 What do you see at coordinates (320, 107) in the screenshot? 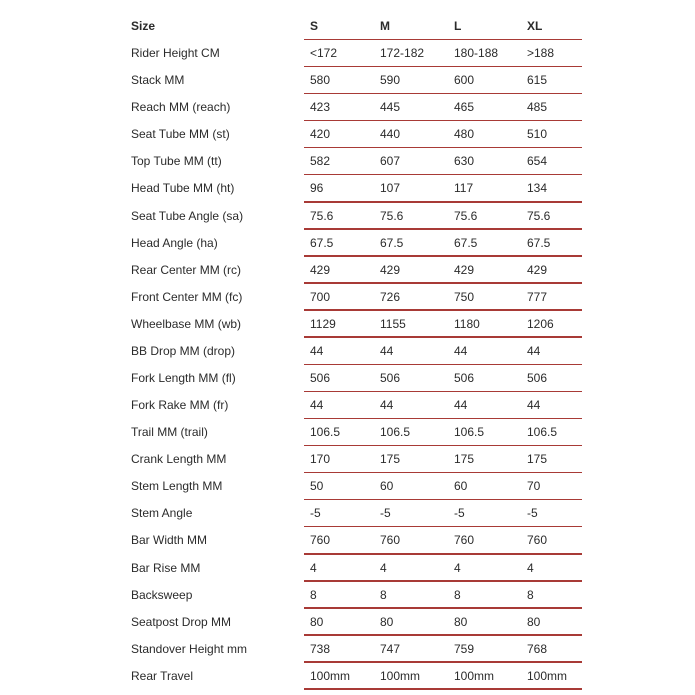
I see `cell-value: 423` at bounding box center [320, 107].